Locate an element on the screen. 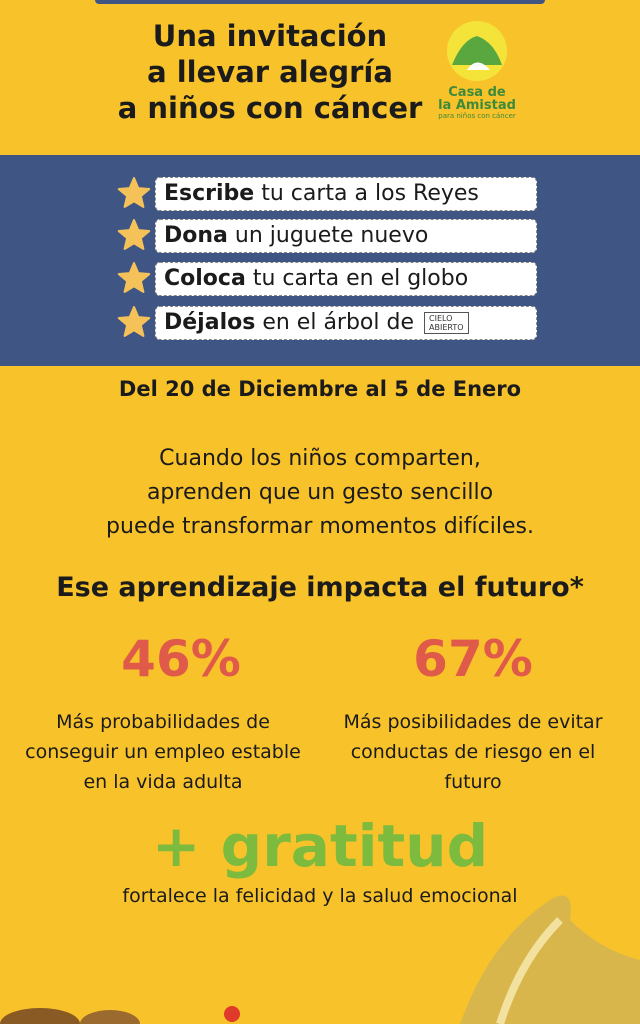 The height and width of the screenshot is (1024, 640). description-line: Más probabilidades de is located at coordinates (163, 722).